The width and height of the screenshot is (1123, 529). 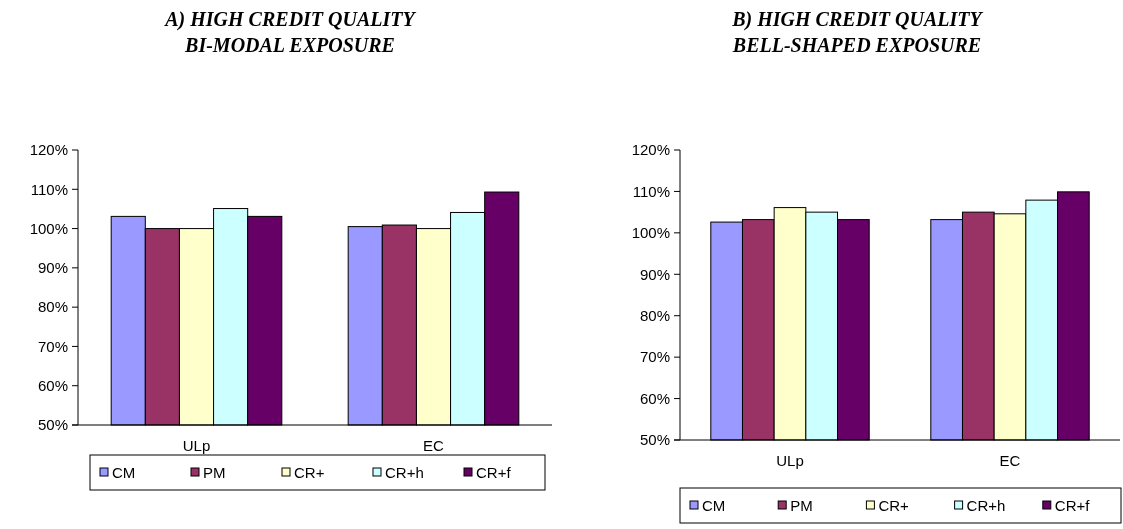 What do you see at coordinates (857, 32) in the screenshot?
I see `chart-title: B) HIGH CREDIT QUALITY BELL-SHAPED EXPOSURE` at bounding box center [857, 32].